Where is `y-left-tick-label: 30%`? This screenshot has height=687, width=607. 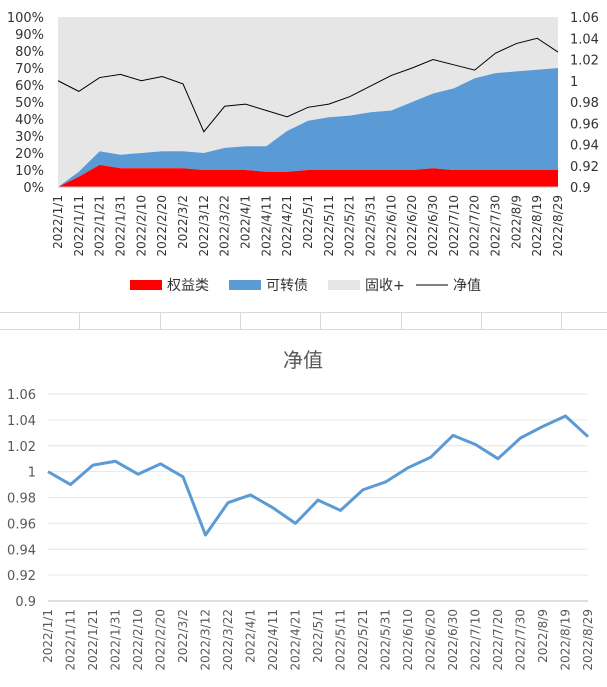
y-left-tick-label: 30% is located at coordinates (29, 137).